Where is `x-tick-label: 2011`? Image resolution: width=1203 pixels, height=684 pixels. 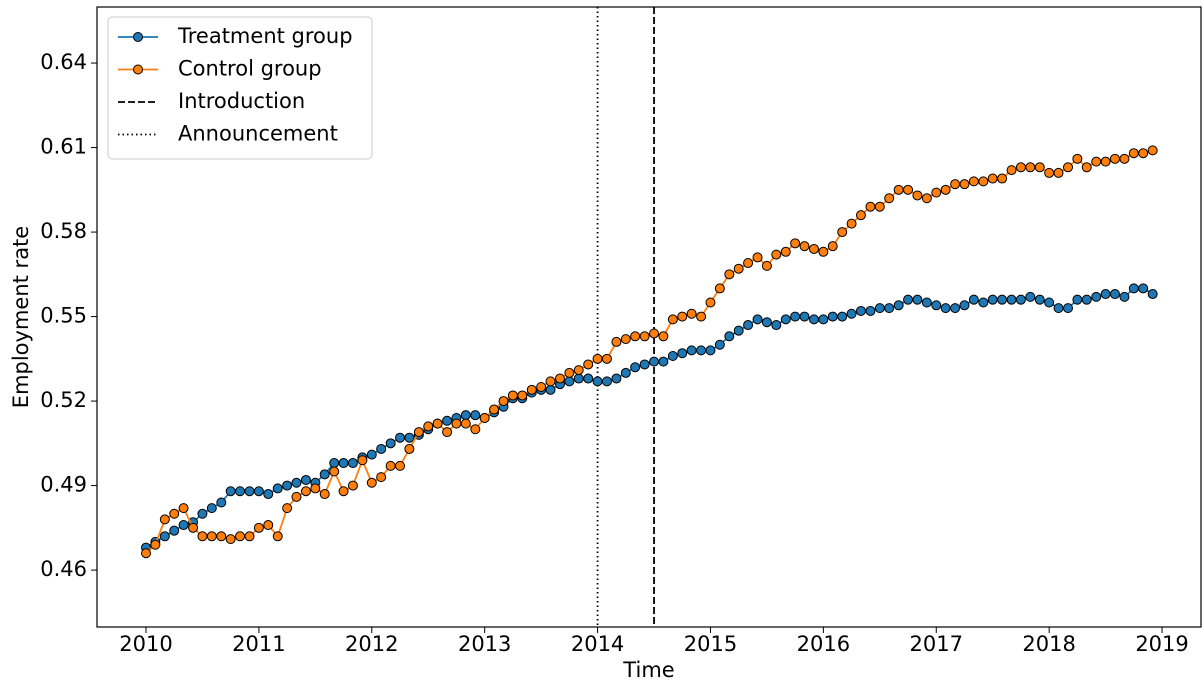
x-tick-label: 2011 is located at coordinates (258, 644).